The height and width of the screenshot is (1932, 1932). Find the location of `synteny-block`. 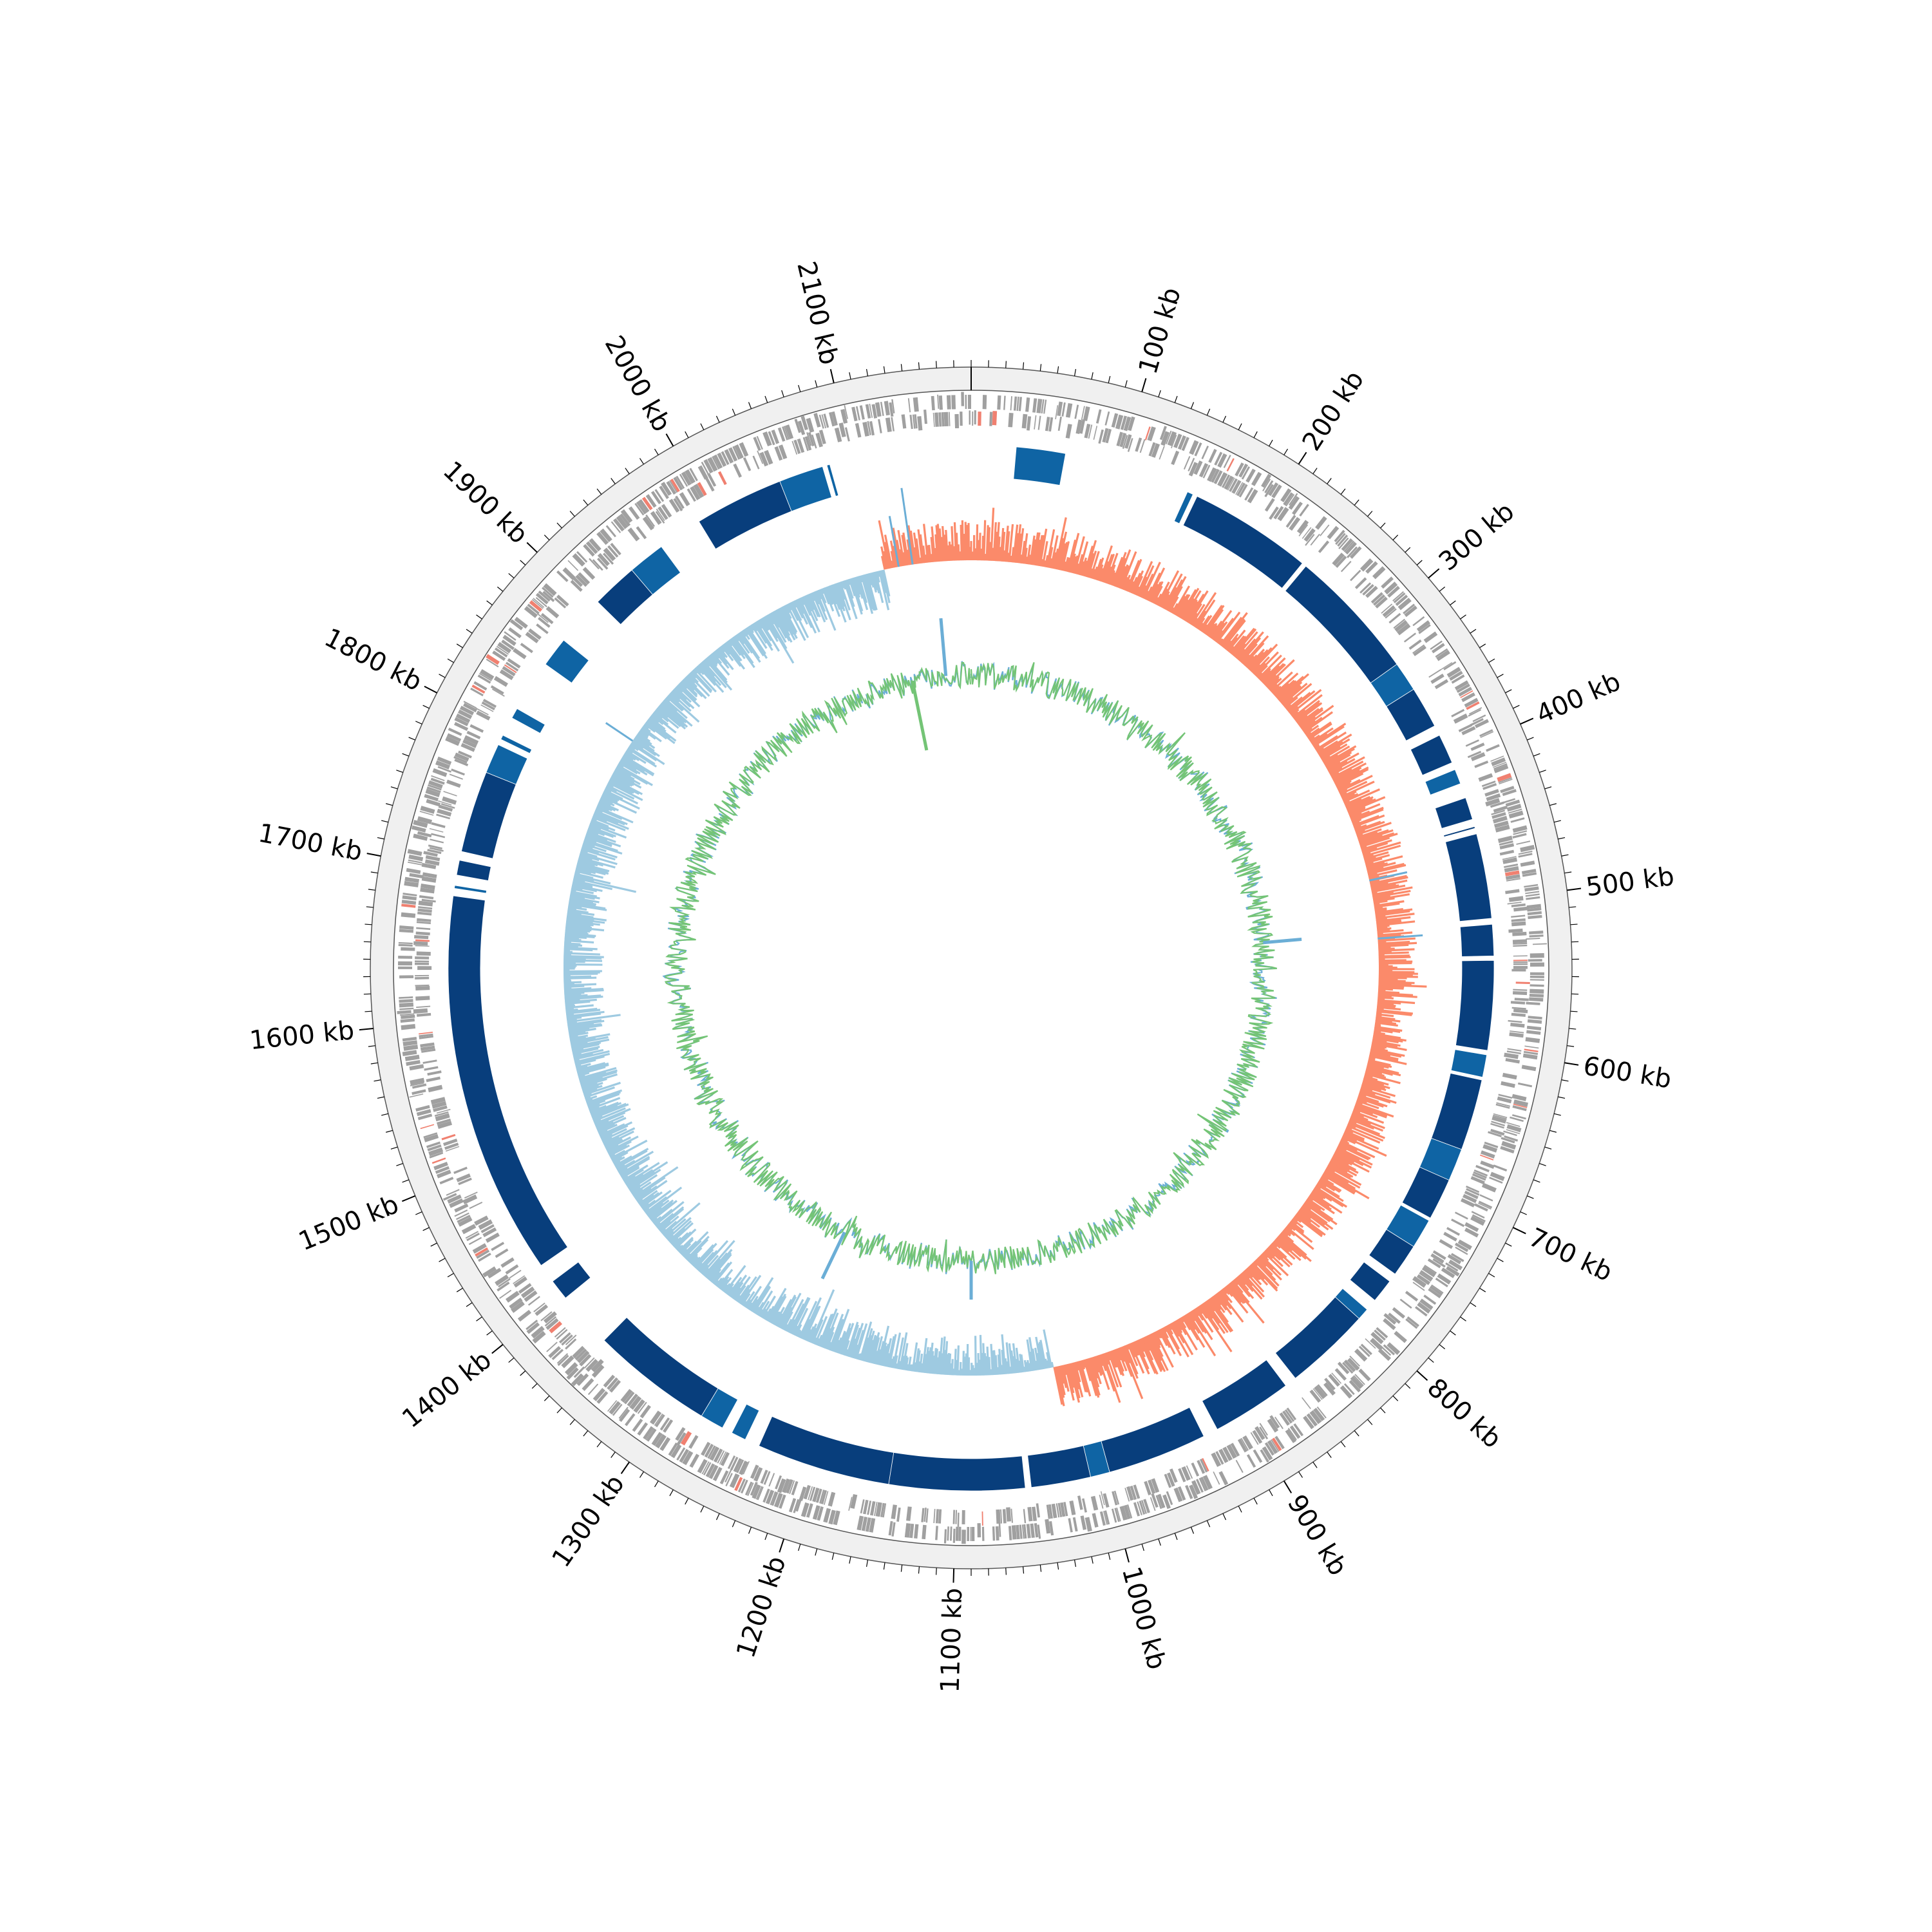

synteny-block is located at coordinates (1153, 1440).